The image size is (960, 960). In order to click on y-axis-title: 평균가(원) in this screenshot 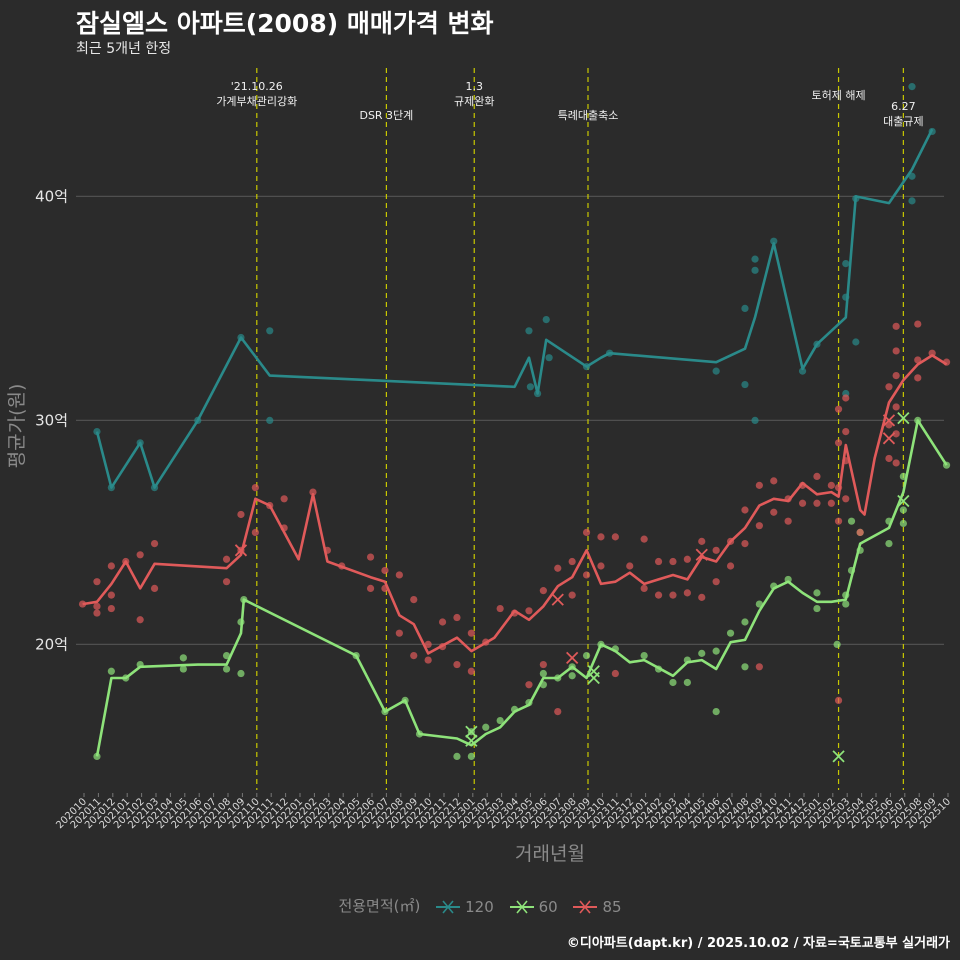, I will do `click(17, 426)`.